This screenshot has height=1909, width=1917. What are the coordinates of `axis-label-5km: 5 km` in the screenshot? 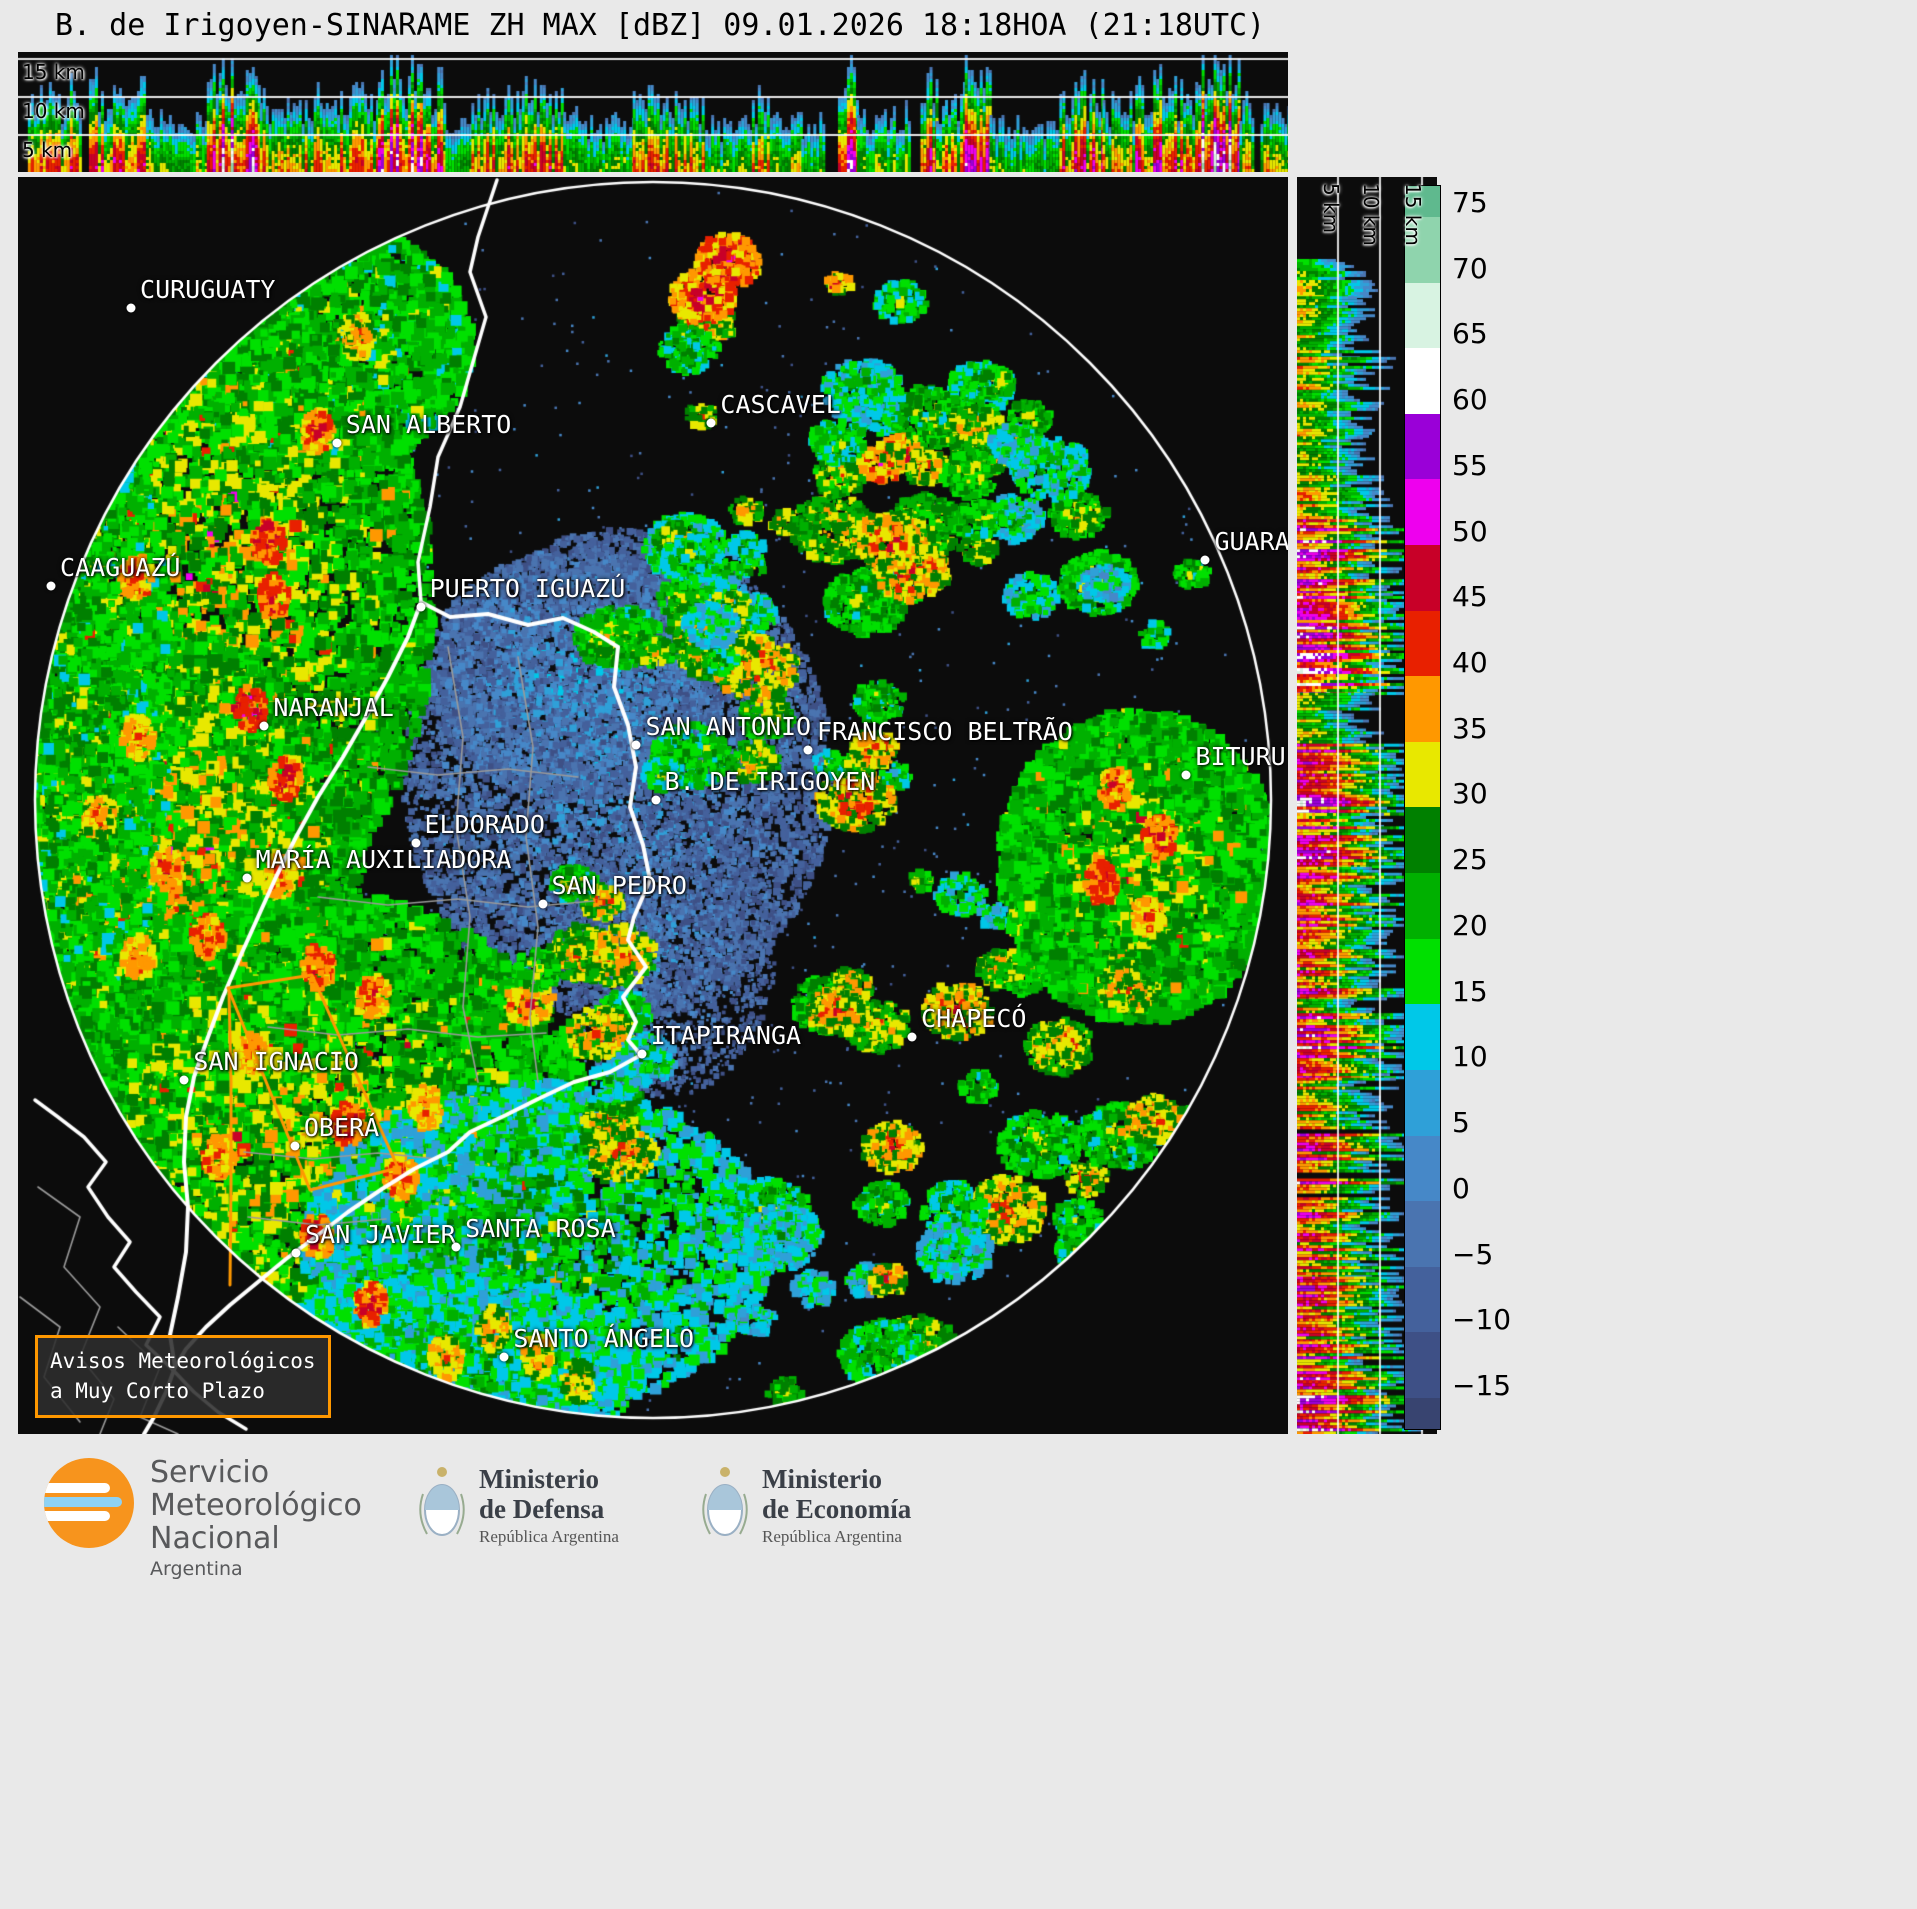 It's located at (47, 150).